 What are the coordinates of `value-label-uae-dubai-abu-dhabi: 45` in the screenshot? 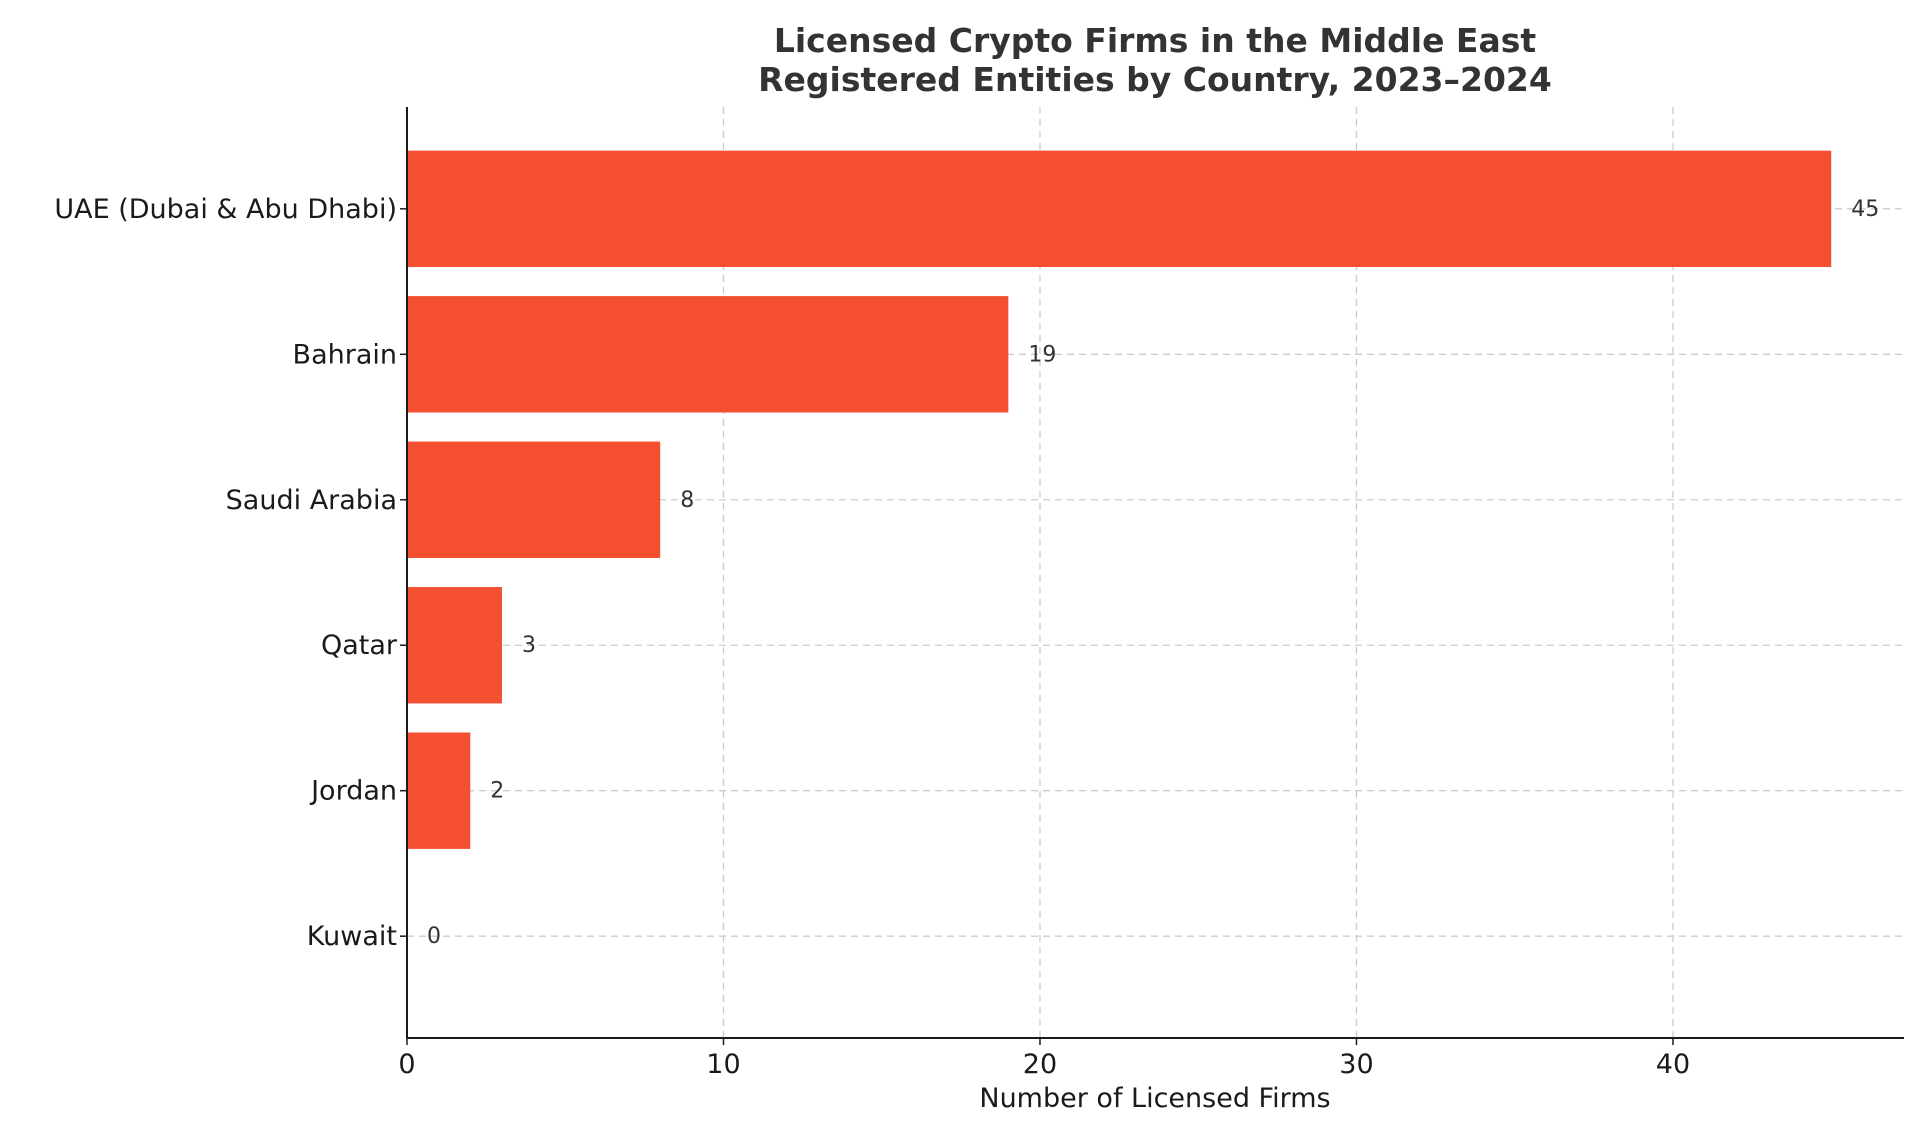 It's located at (1865, 209).